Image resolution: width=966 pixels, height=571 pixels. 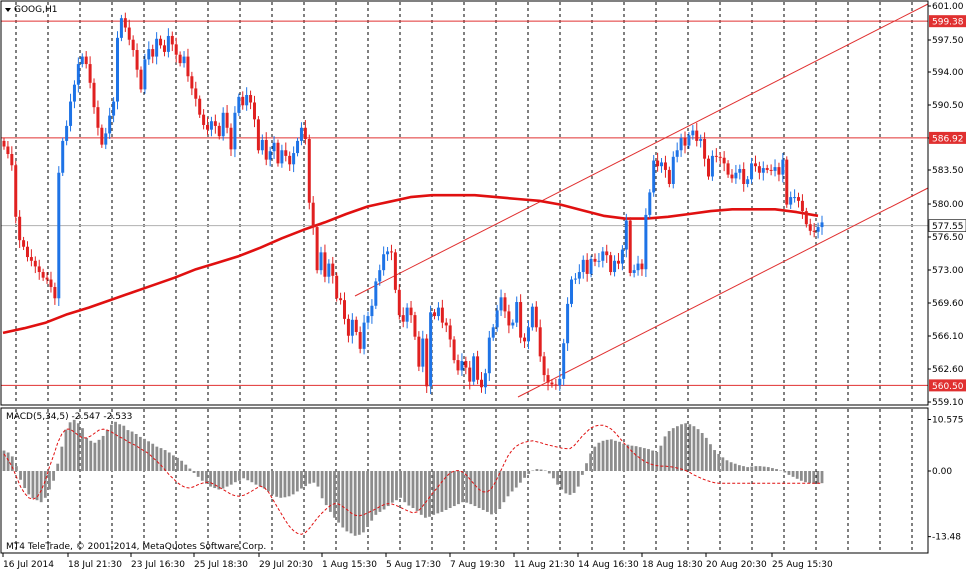 What do you see at coordinates (947, 385) in the screenshot?
I see `level-tag` at bounding box center [947, 385].